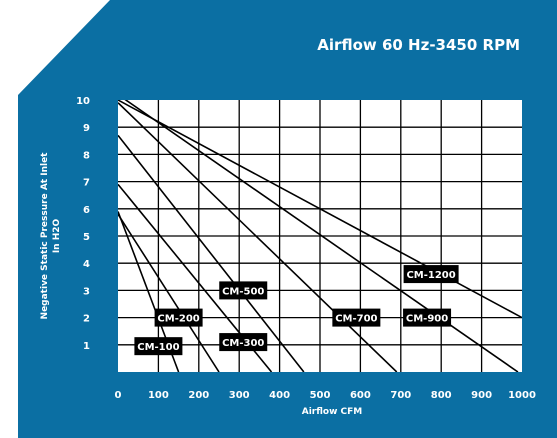 The height and width of the screenshot is (438, 557). I want to click on y-tick-label: 7, so click(86, 183).